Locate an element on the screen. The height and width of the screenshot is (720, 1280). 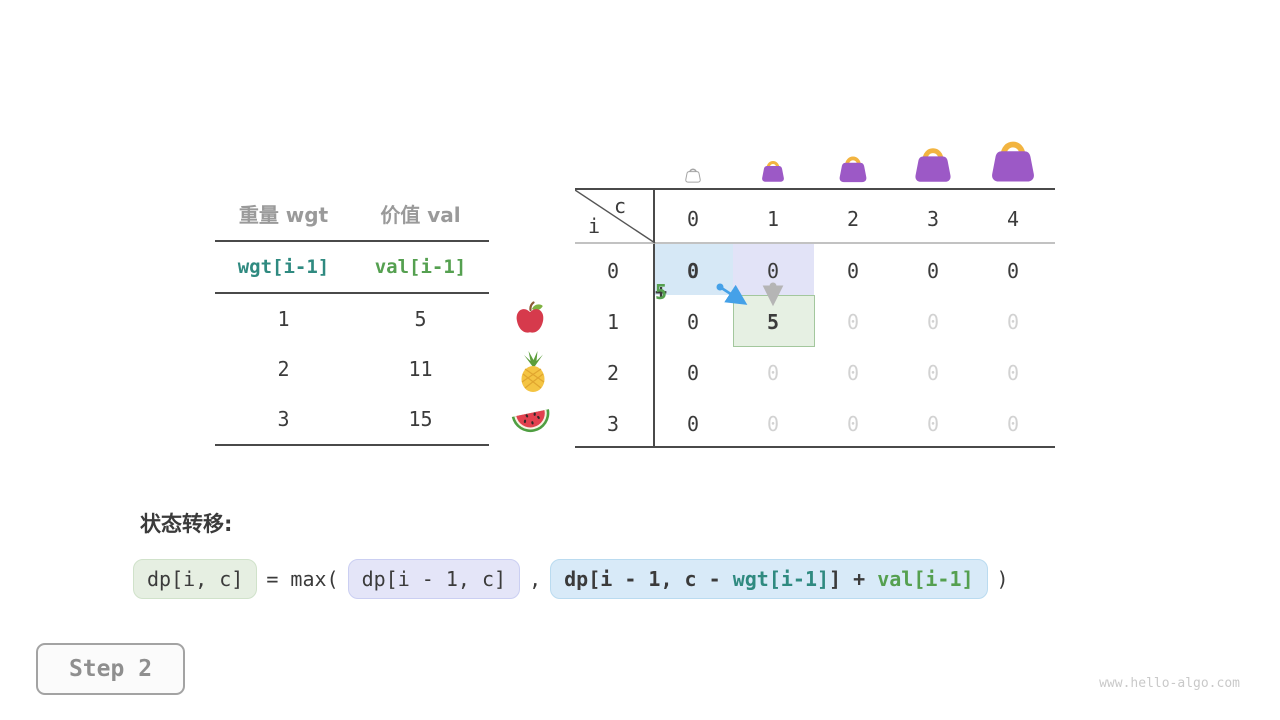
dp-cell-0-2: 0 is located at coordinates (853, 271).